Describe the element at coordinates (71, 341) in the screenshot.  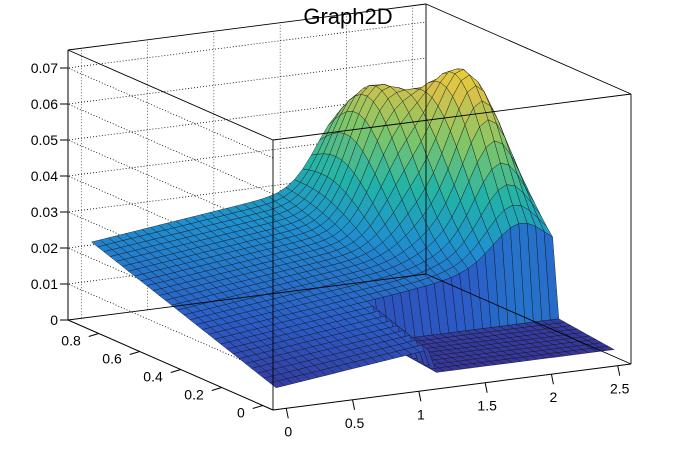
I see `y-tick-label-4: 0.8` at that location.